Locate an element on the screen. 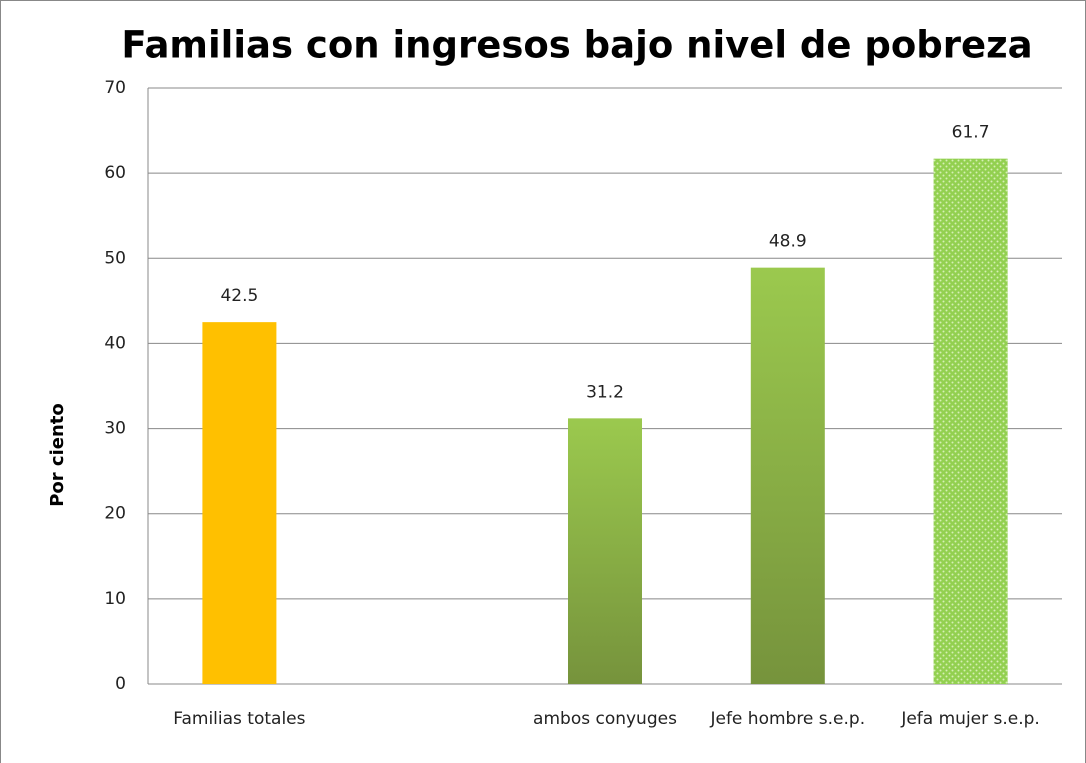  y-tick-label: 20 is located at coordinates (115, 514).